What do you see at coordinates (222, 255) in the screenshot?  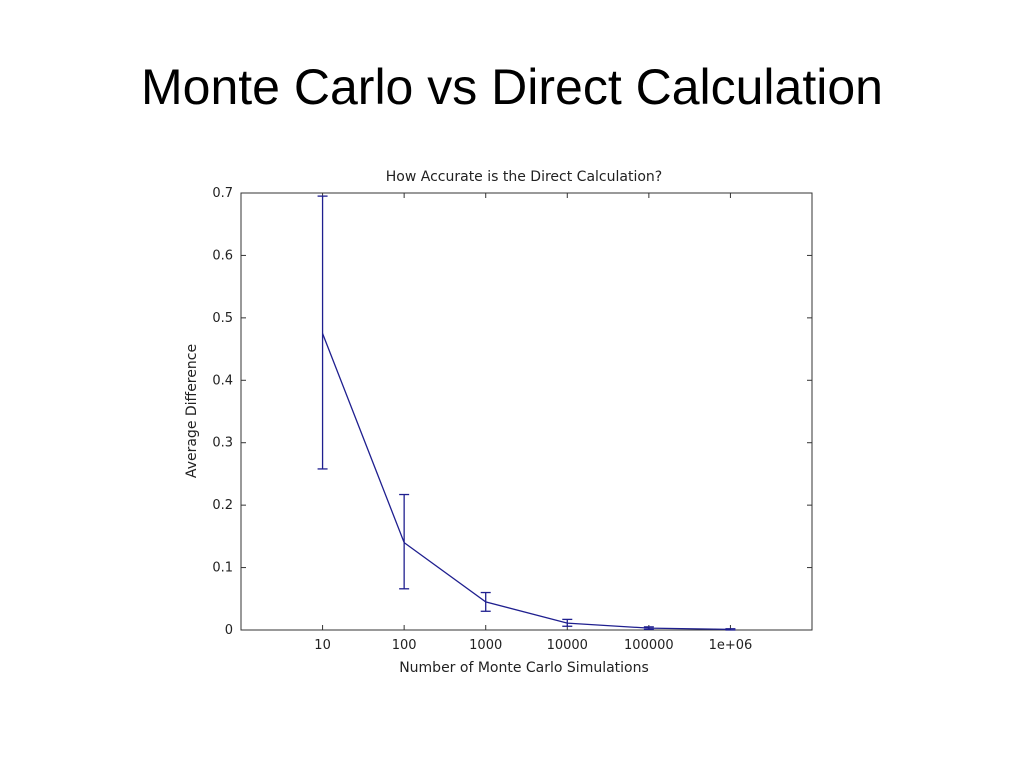 I see `y-tick-label: 0.6` at bounding box center [222, 255].